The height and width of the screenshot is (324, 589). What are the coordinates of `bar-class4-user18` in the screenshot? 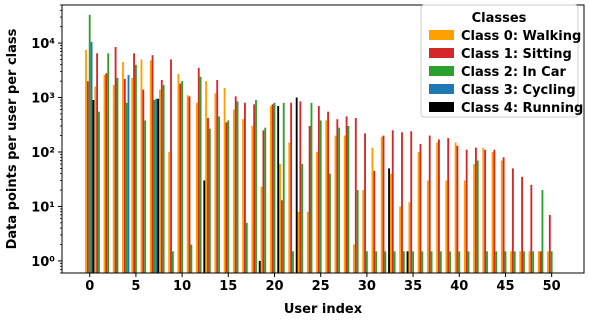 It's located at (259, 266).